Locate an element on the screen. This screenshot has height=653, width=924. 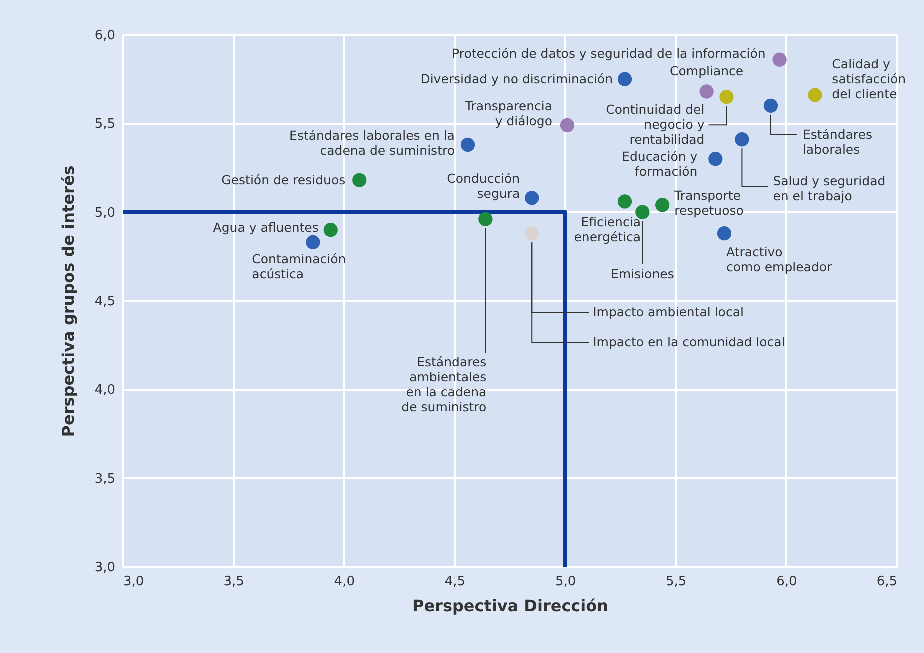
annotation: Impacto en la comunidad local is located at coordinates (689, 342).